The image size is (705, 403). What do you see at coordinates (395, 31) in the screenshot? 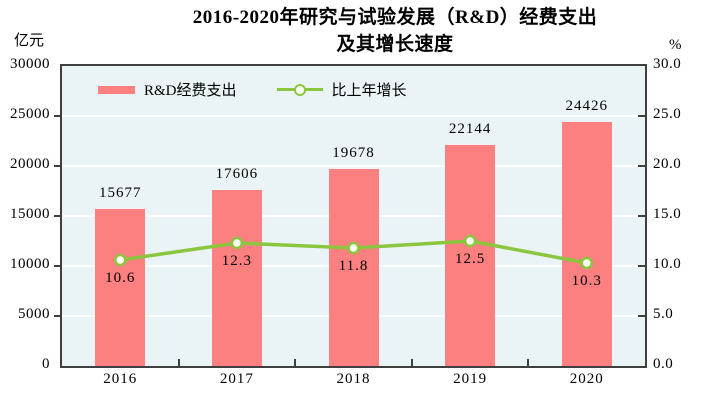
I see `chart-title: 2016-2020年研究与试验发展（R&D）经费支出 及其增长速度` at bounding box center [395, 31].